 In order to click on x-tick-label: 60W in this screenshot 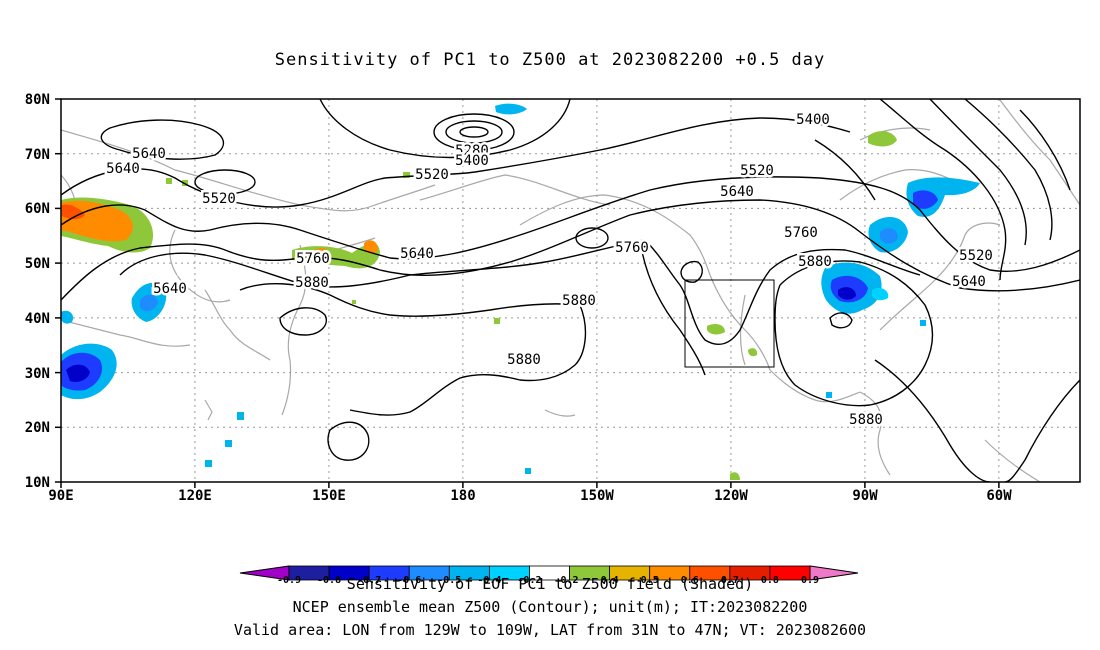, I will do `click(999, 496)`.